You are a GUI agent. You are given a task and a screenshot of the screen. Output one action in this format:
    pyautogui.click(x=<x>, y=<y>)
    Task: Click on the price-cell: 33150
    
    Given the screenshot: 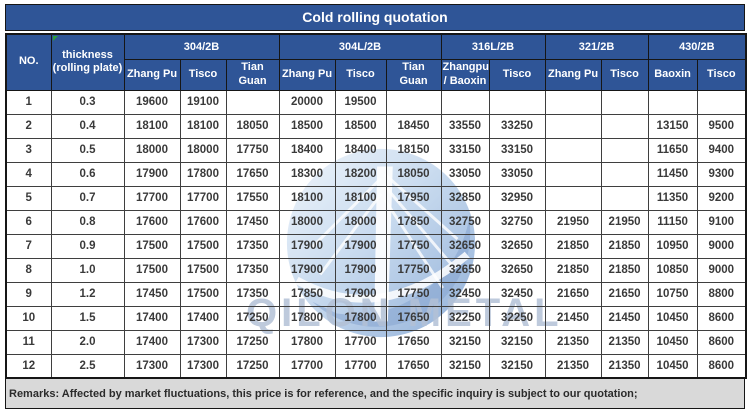 What is the action you would take?
    pyautogui.click(x=517, y=150)
    